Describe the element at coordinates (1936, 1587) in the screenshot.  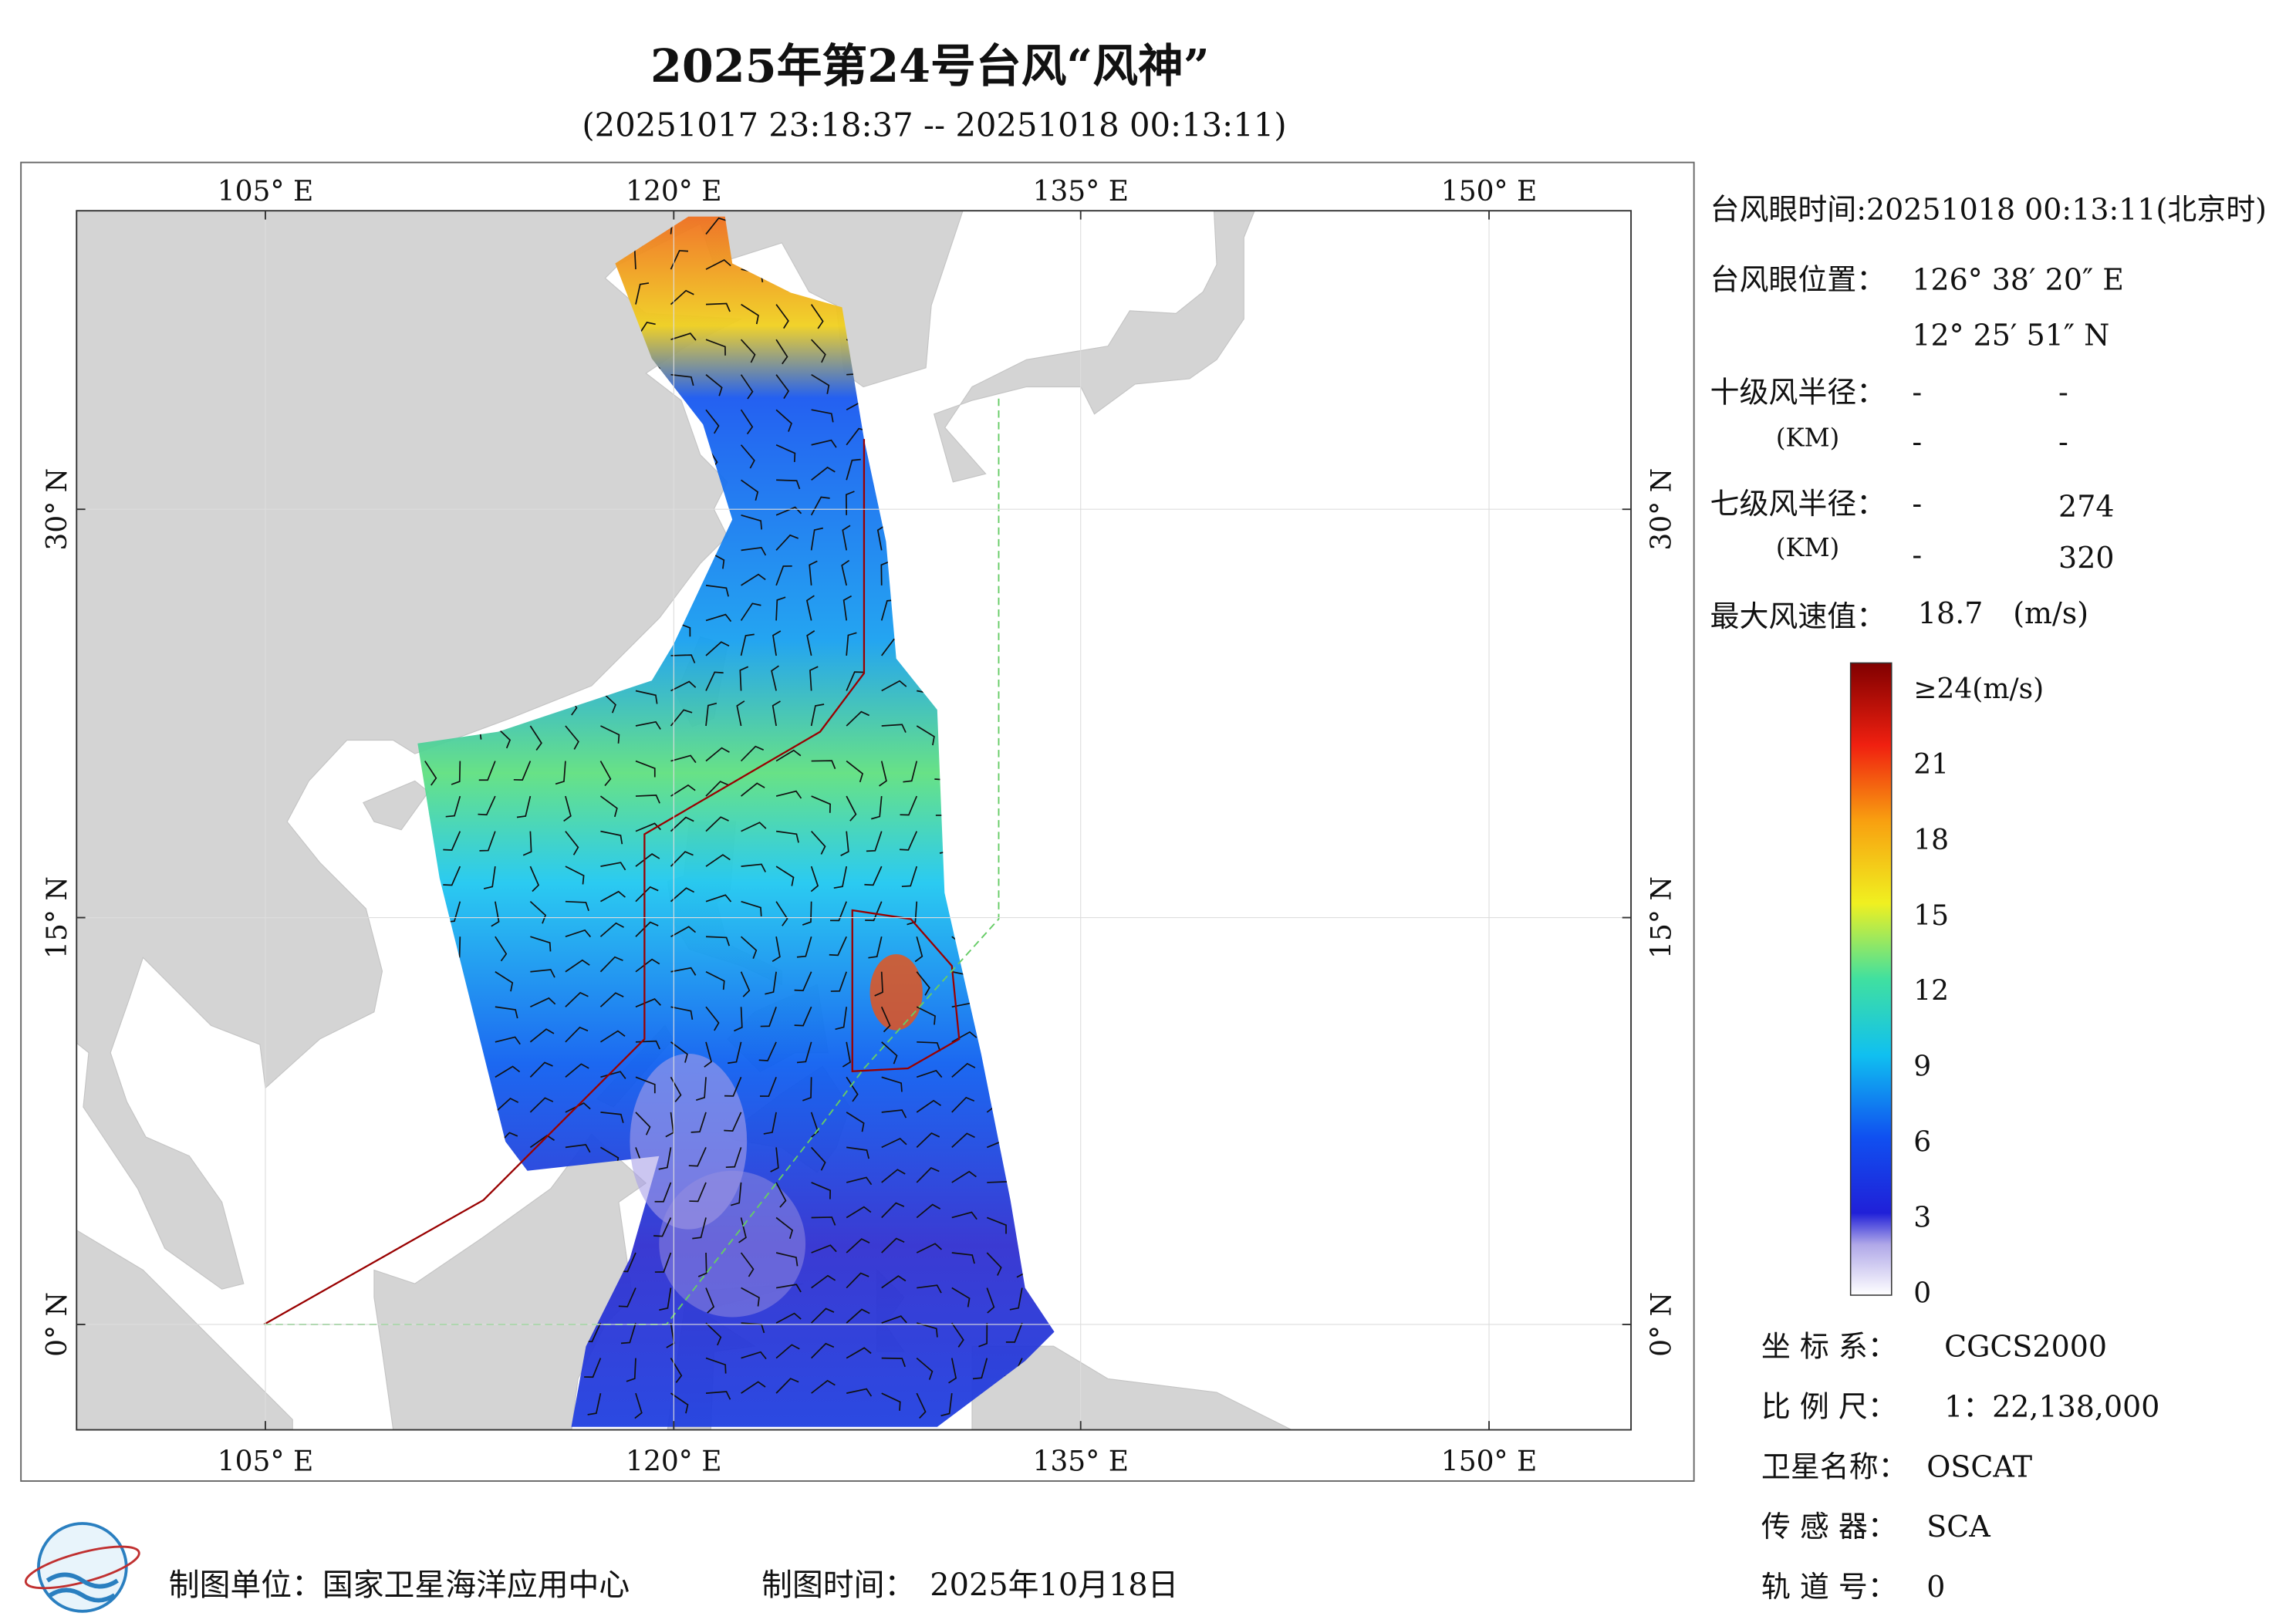
I see `meta-value: 0` at that location.